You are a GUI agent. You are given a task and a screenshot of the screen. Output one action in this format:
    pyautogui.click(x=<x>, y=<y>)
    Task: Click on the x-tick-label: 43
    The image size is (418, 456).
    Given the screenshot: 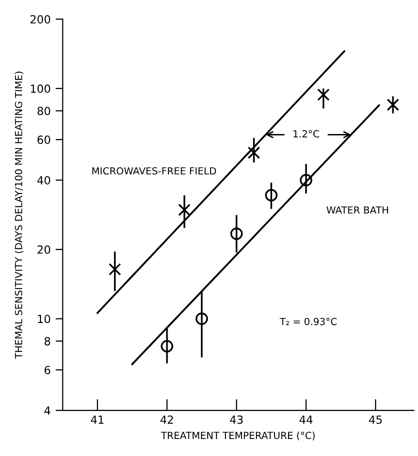 What is the action you would take?
    pyautogui.click(x=236, y=419)
    